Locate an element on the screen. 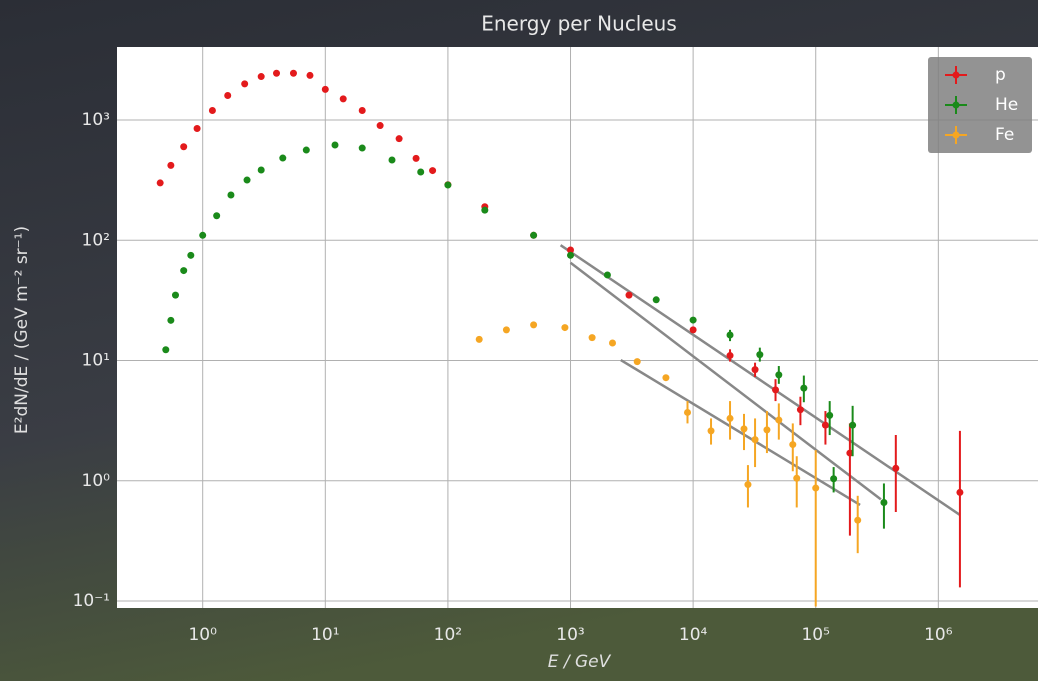 This screenshot has width=1038, height=685. chart-title: Energy per Nucleus is located at coordinates (579, 24).